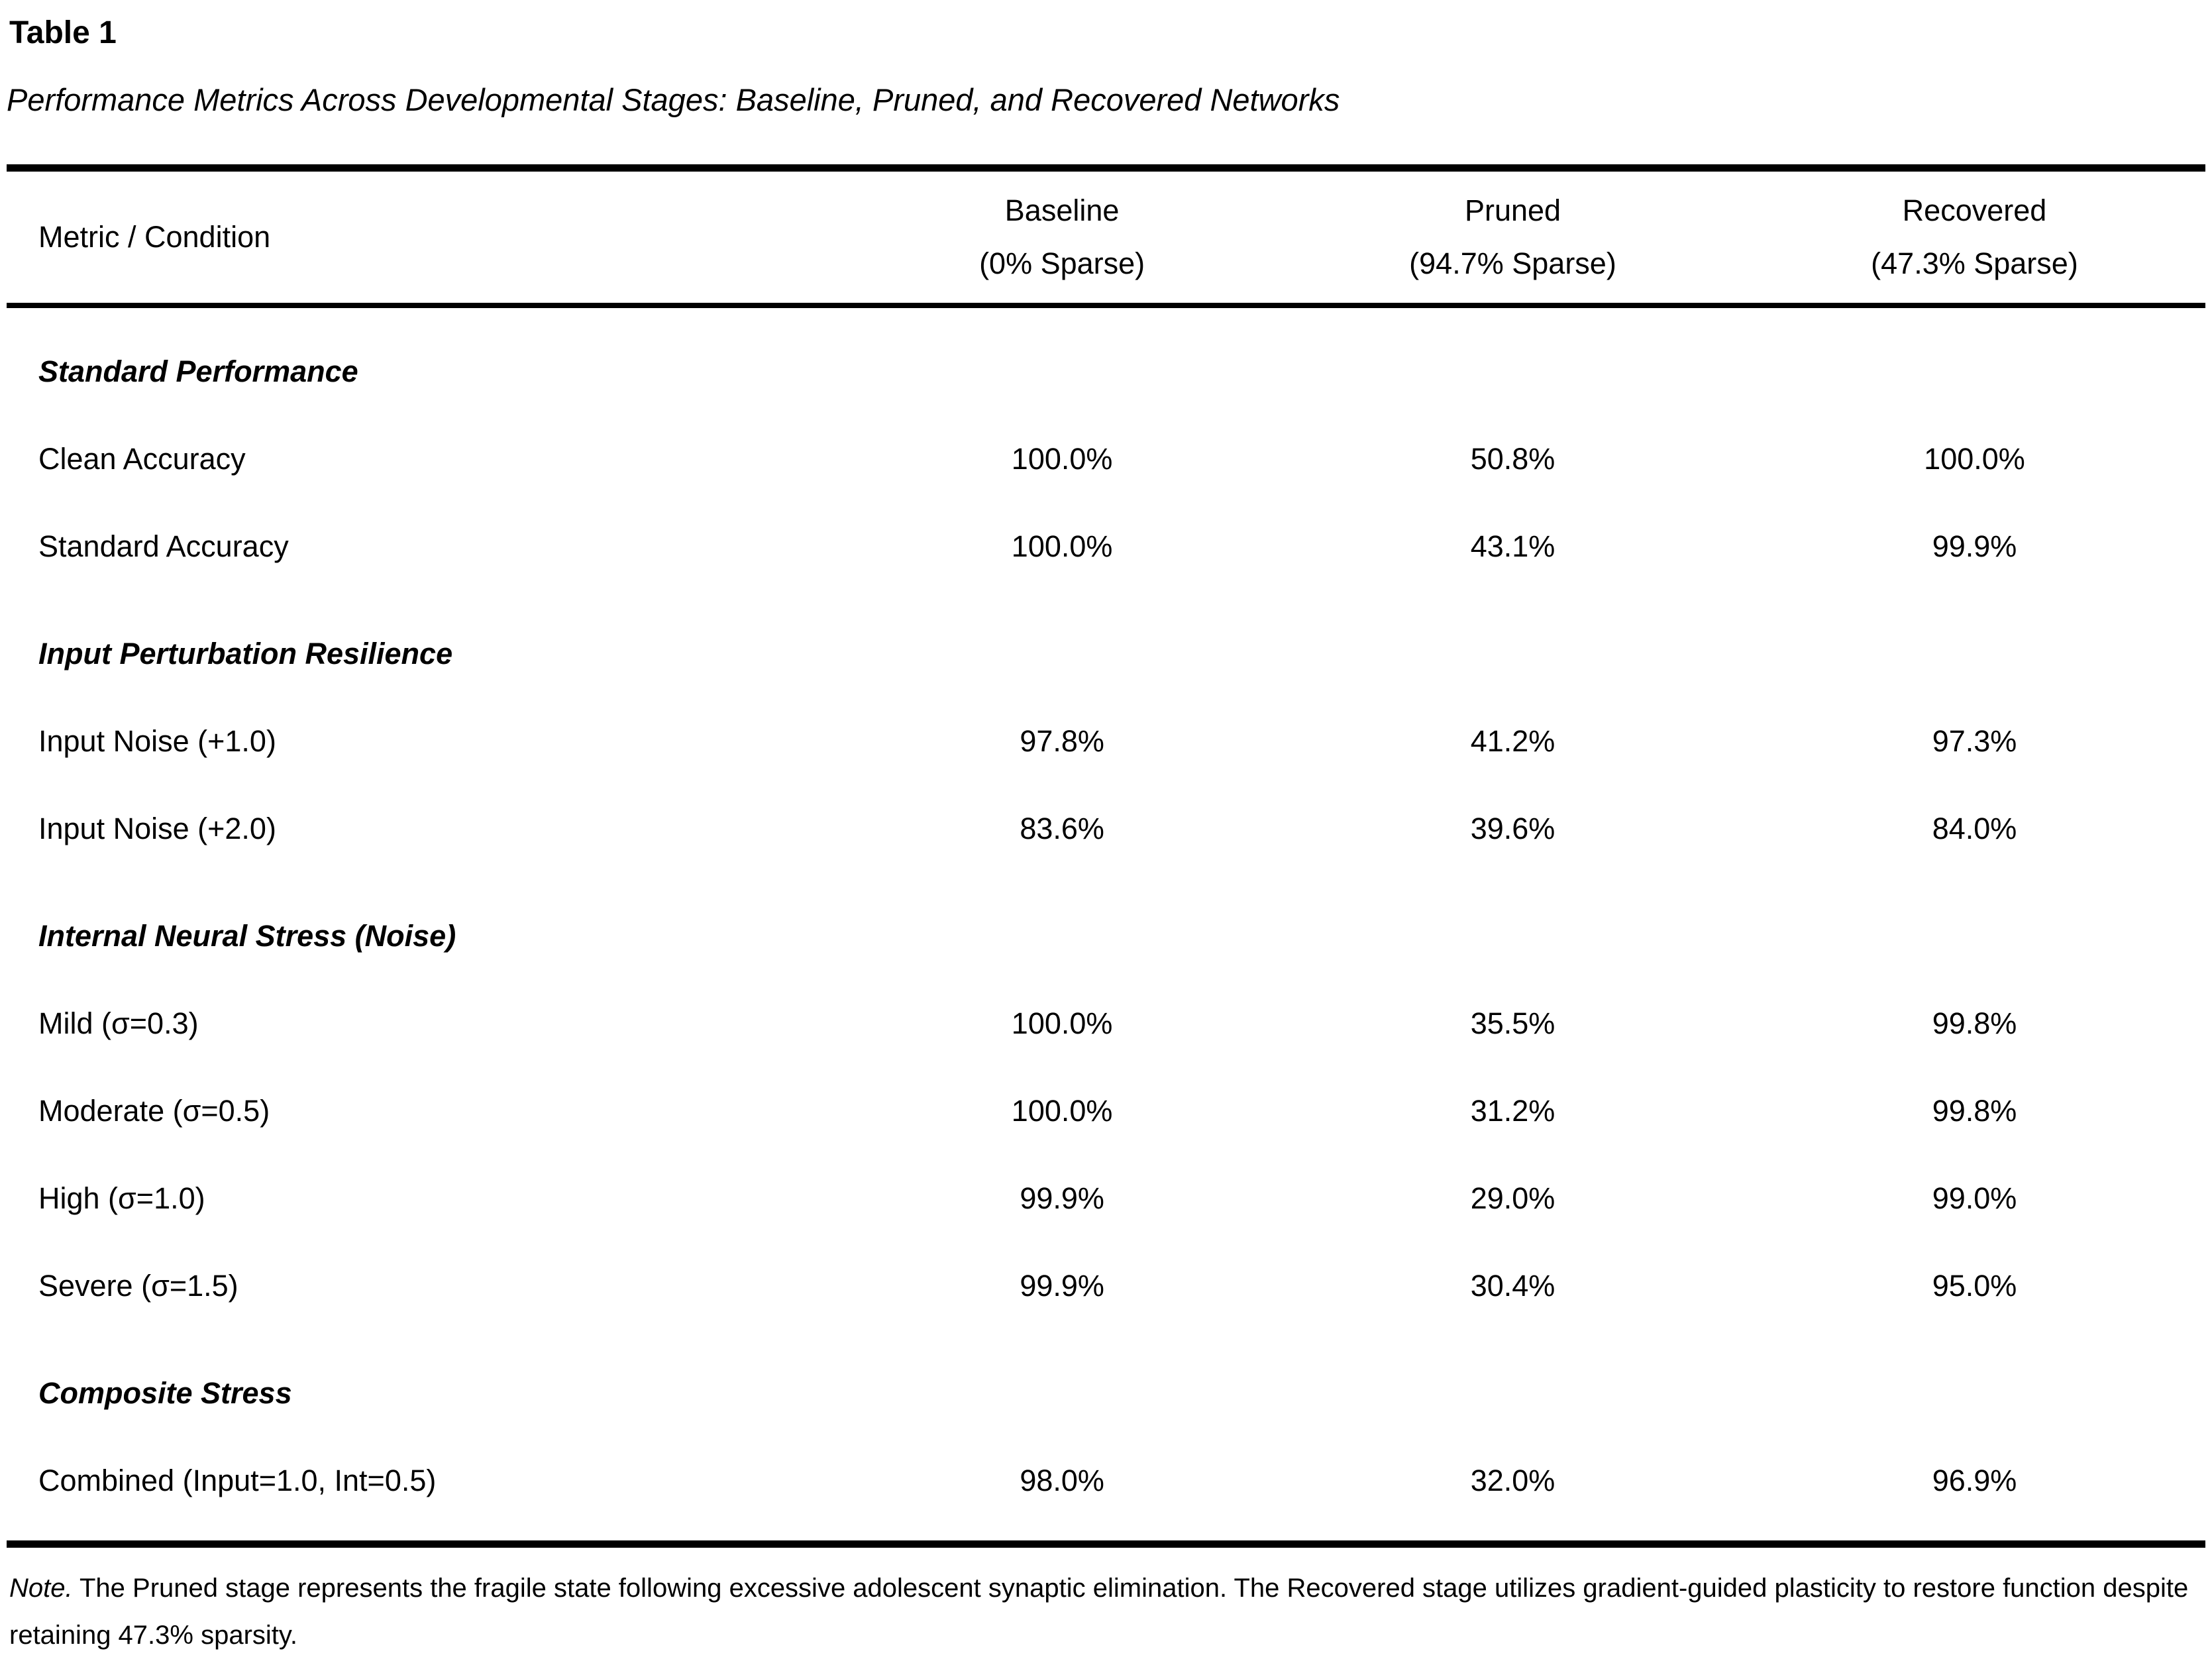  I want to click on row-label: Standard Accuracy, so click(163, 546).